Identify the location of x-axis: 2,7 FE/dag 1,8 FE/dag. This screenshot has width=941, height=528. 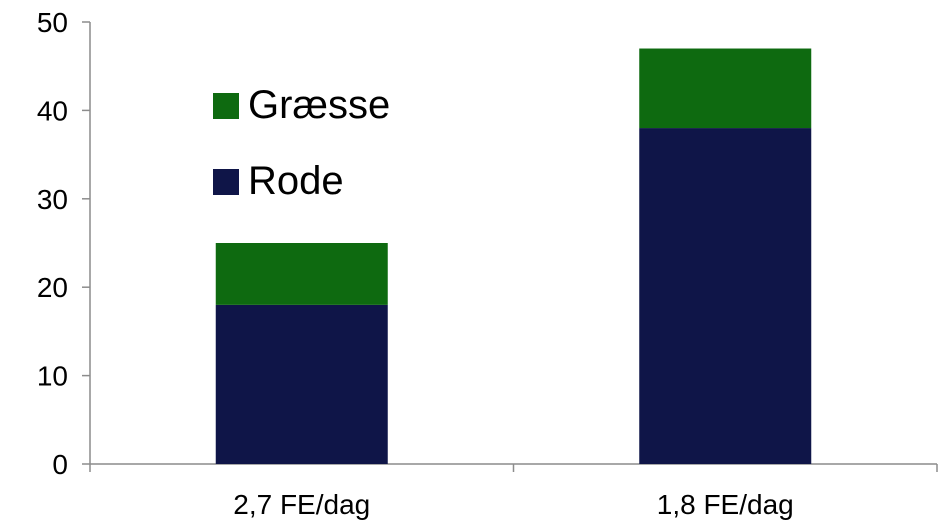
(513, 492).